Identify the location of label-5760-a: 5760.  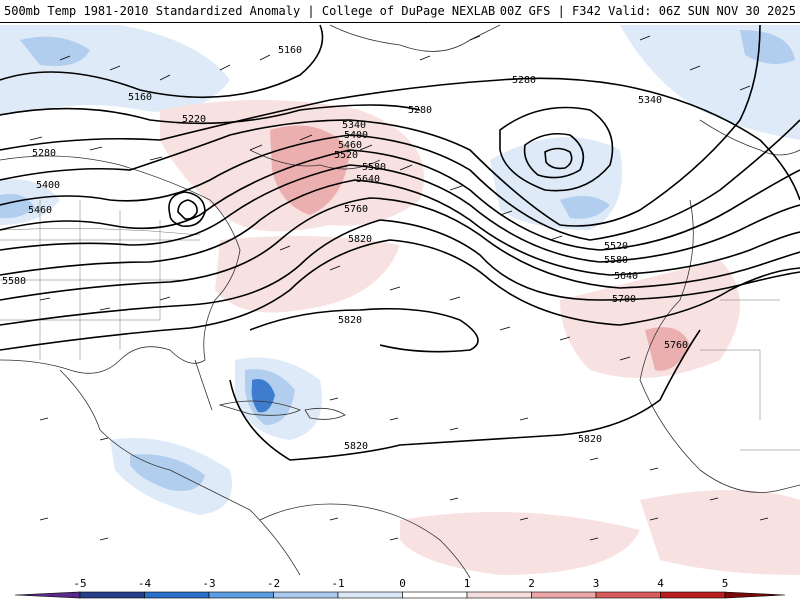
(356, 209).